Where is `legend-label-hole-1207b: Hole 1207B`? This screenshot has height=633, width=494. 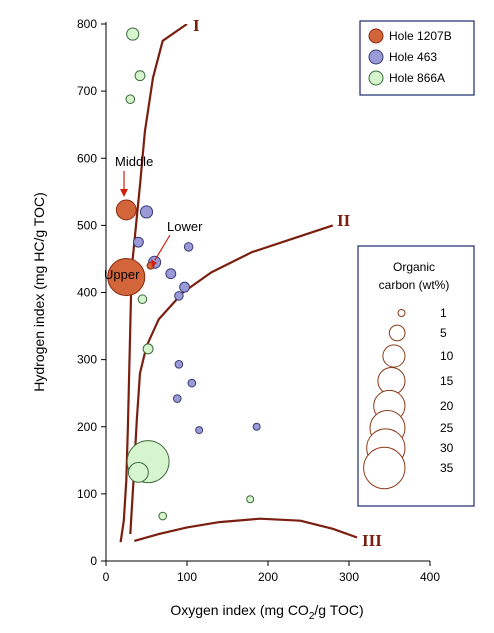 legend-label-hole-1207b: Hole 1207B is located at coordinates (420, 36).